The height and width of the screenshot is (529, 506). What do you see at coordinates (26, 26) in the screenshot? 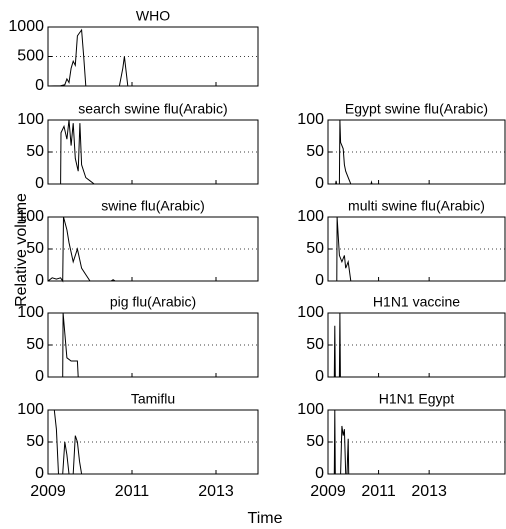
I see `y-tick-label: 1000` at bounding box center [26, 26].